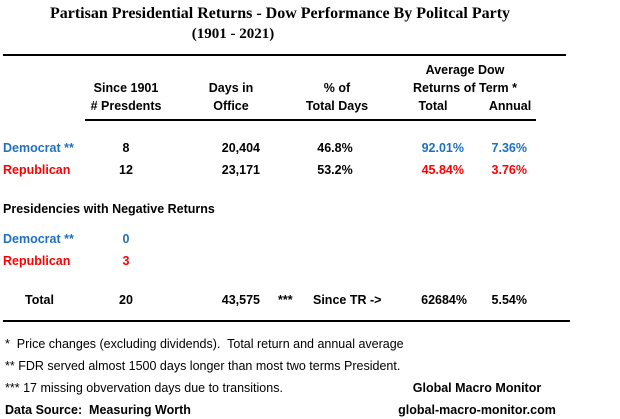 This screenshot has height=419, width=620. What do you see at coordinates (126, 239) in the screenshot?
I see `negative-count-cell: 0` at bounding box center [126, 239].